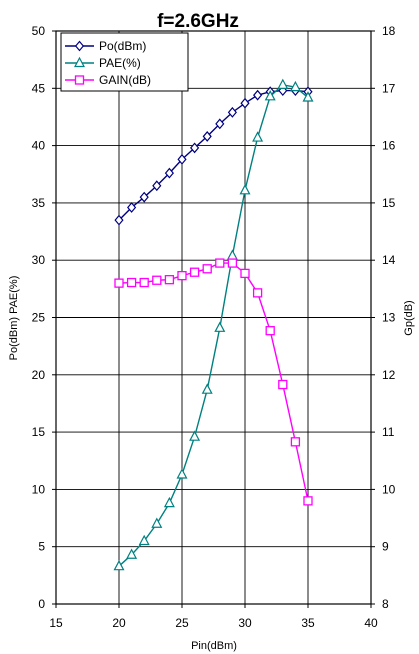 The height and width of the screenshot is (654, 419). I want to click on x-tick-label: 40, so click(371, 623).